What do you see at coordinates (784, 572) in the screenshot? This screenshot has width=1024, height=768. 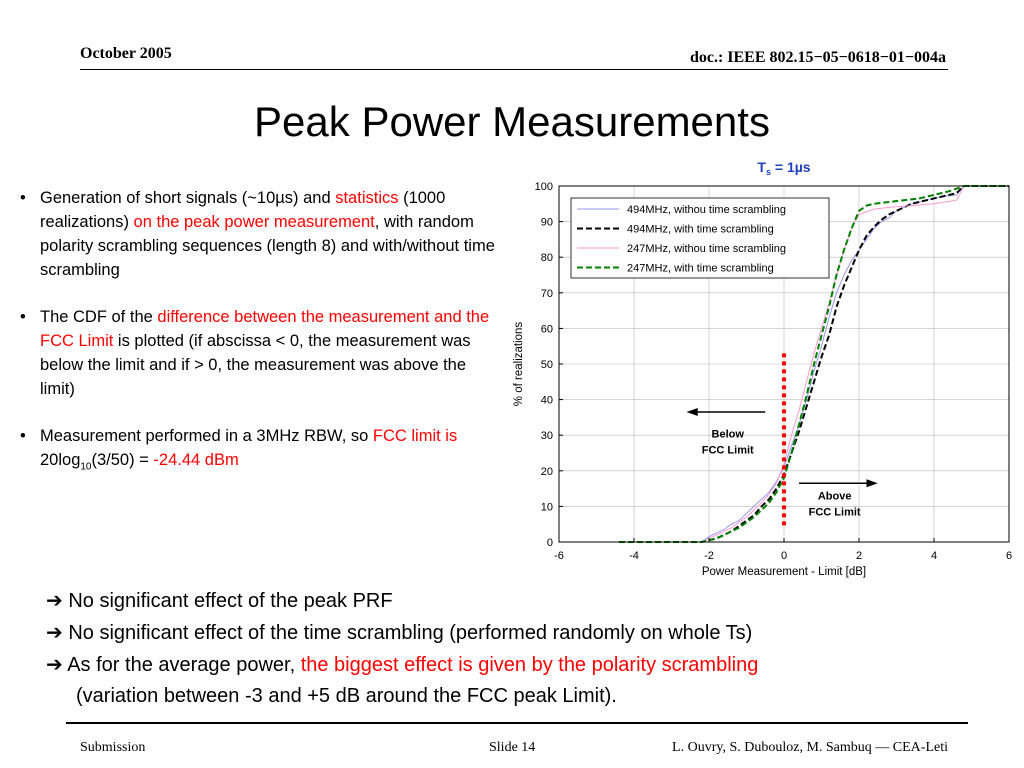 I see `x-axis-label: Power Measurement - Limit [dB]` at bounding box center [784, 572].